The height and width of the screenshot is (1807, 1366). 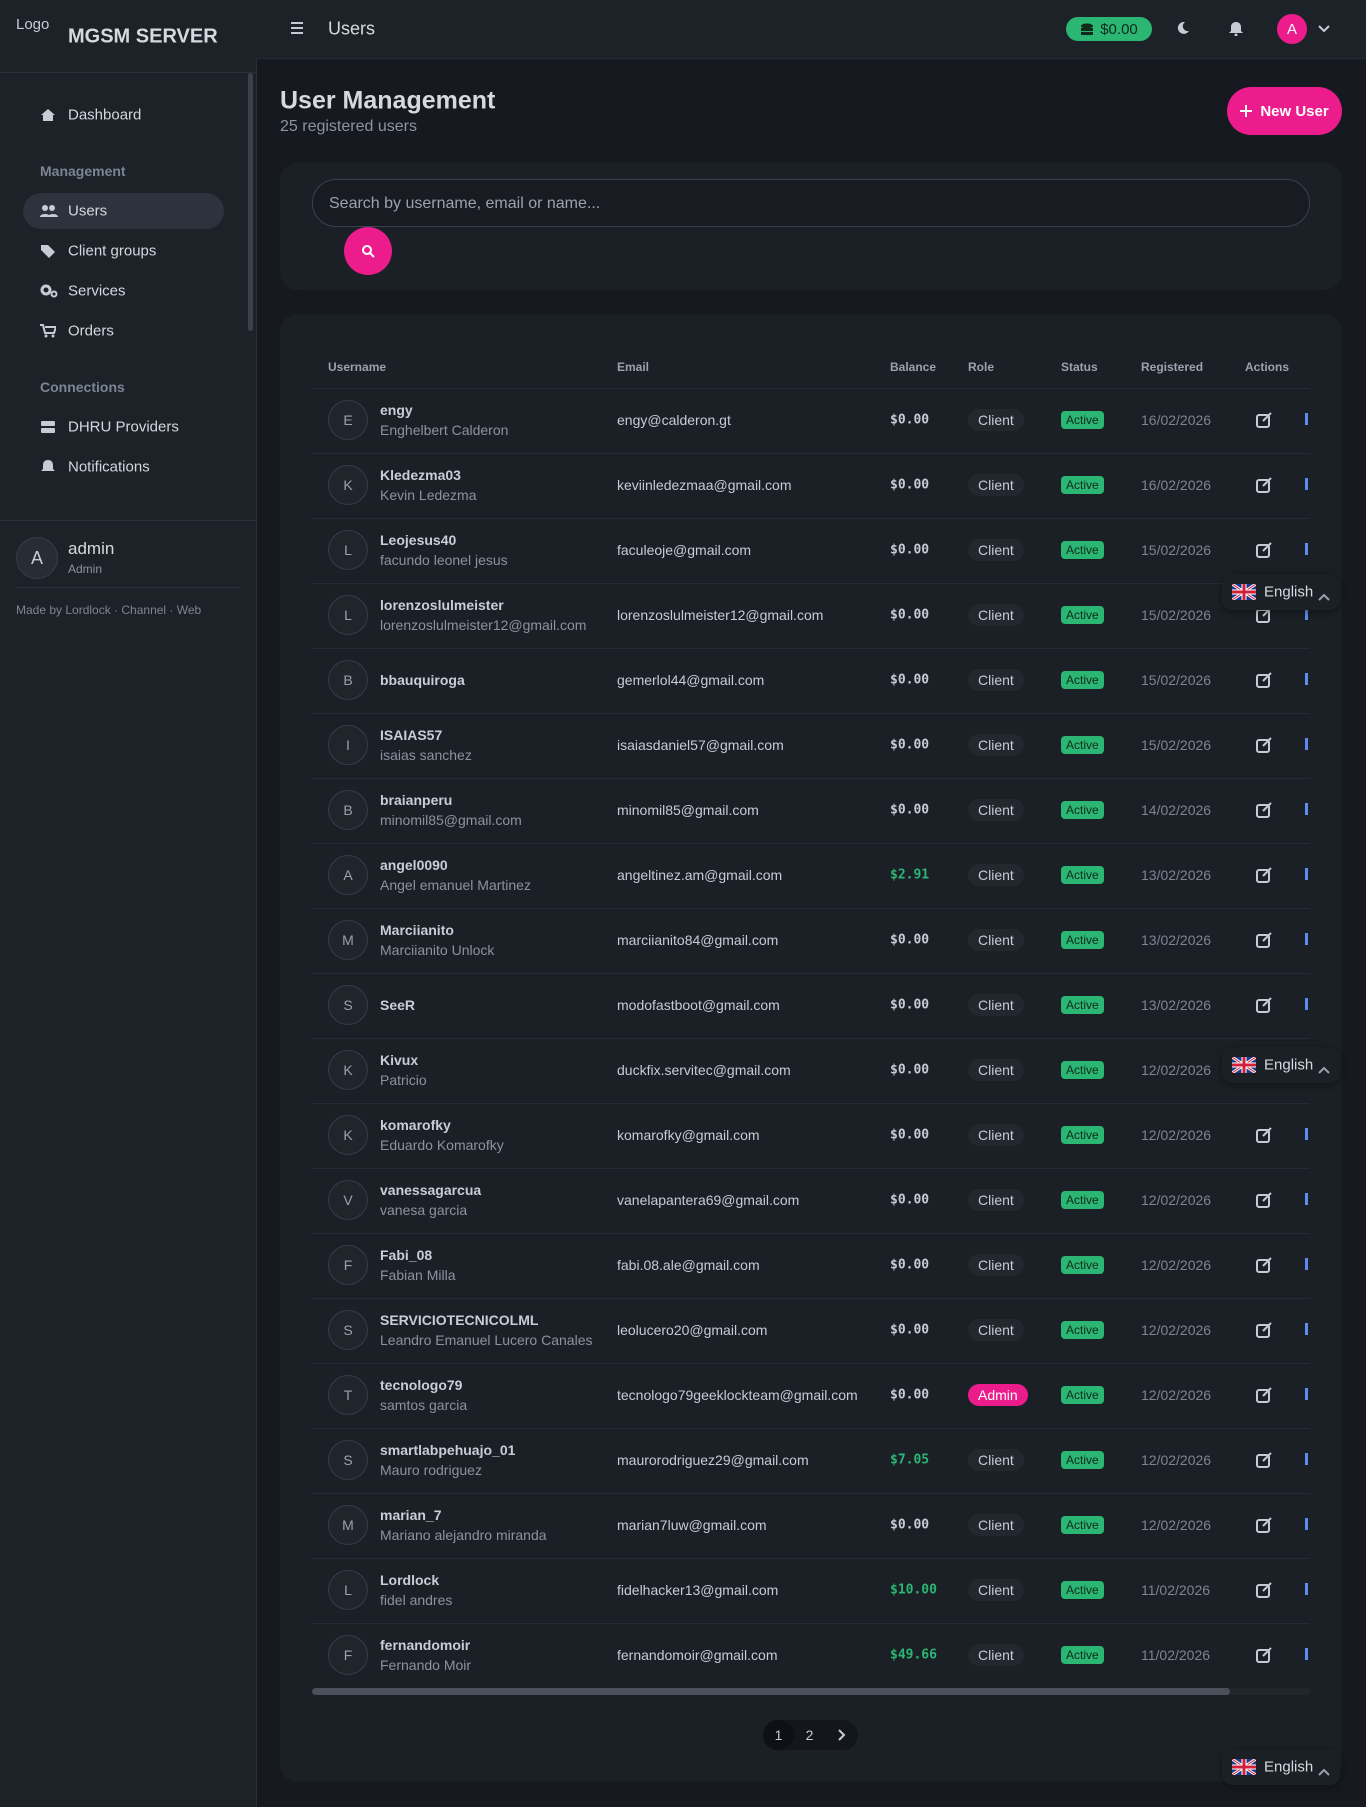 I want to click on page-button: 1, so click(x=778, y=1735).